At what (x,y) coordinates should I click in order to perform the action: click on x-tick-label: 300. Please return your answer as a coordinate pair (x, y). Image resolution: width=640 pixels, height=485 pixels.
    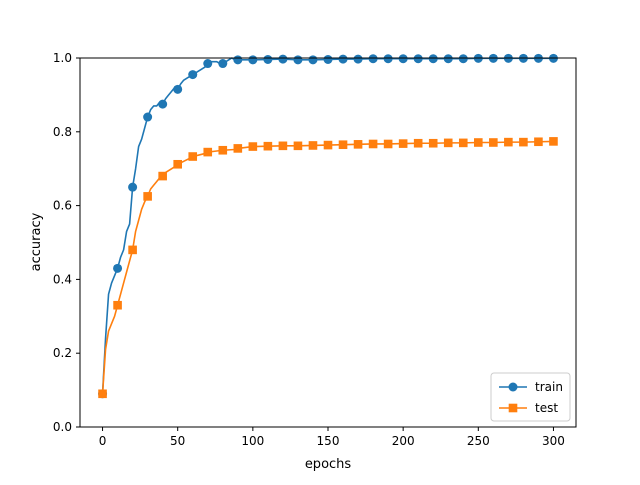
    Looking at the image, I should click on (553, 441).